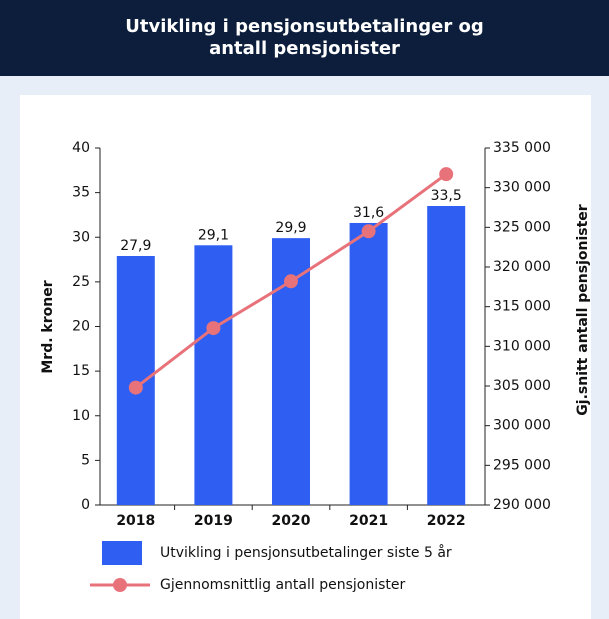  Describe the element at coordinates (85, 505) in the screenshot. I see `y-tick-label: 0` at that location.